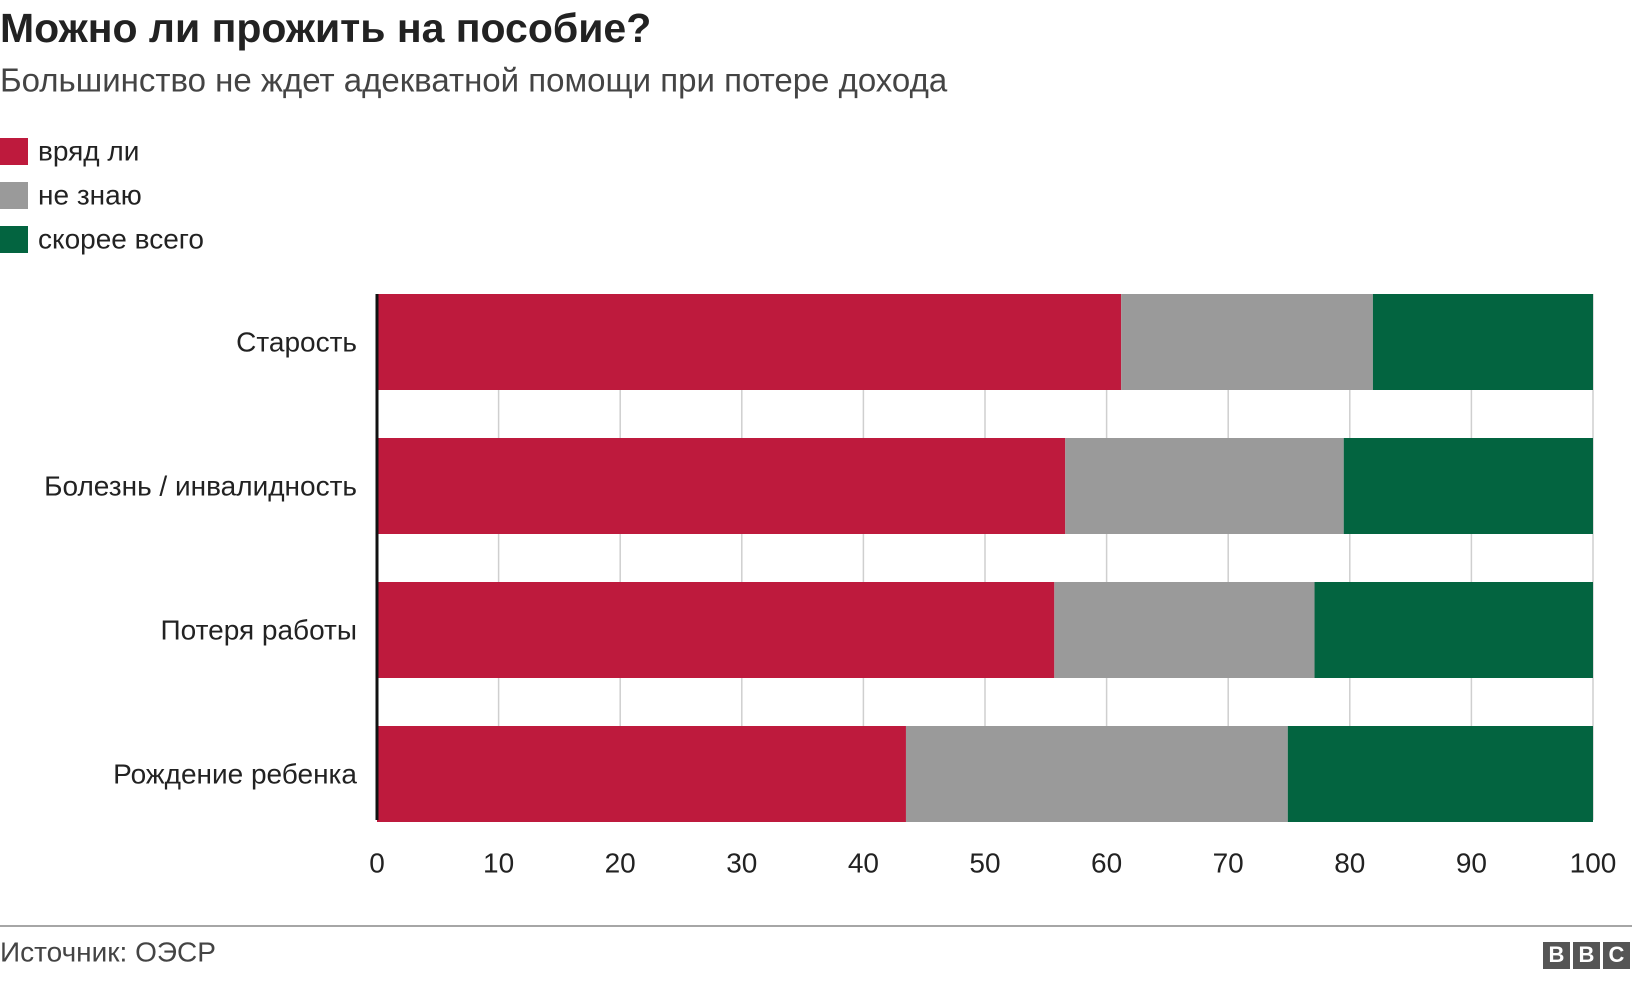 This screenshot has height=982, width=1632. I want to click on chart-title: Можно ли прожить на пособие?, so click(325, 28).